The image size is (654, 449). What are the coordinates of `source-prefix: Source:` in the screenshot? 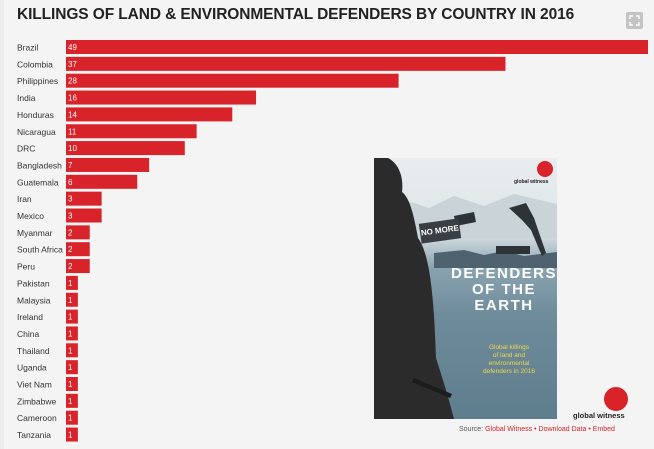 It's located at (471, 429).